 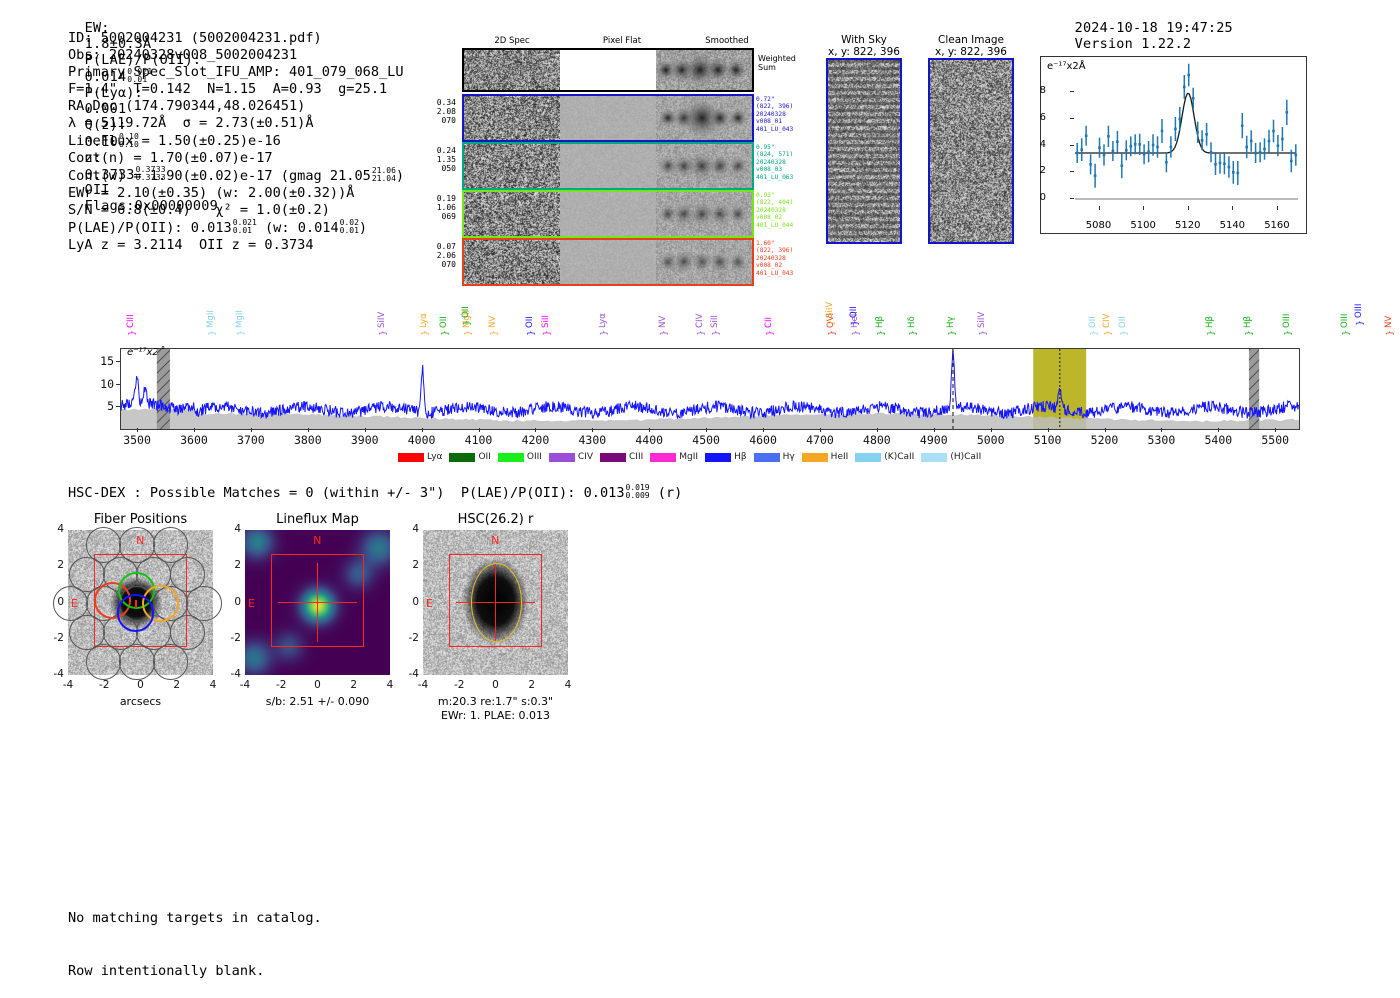 What do you see at coordinates (1232, 225) in the screenshot?
I see `line-profile-xtick: 5140` at bounding box center [1232, 225].